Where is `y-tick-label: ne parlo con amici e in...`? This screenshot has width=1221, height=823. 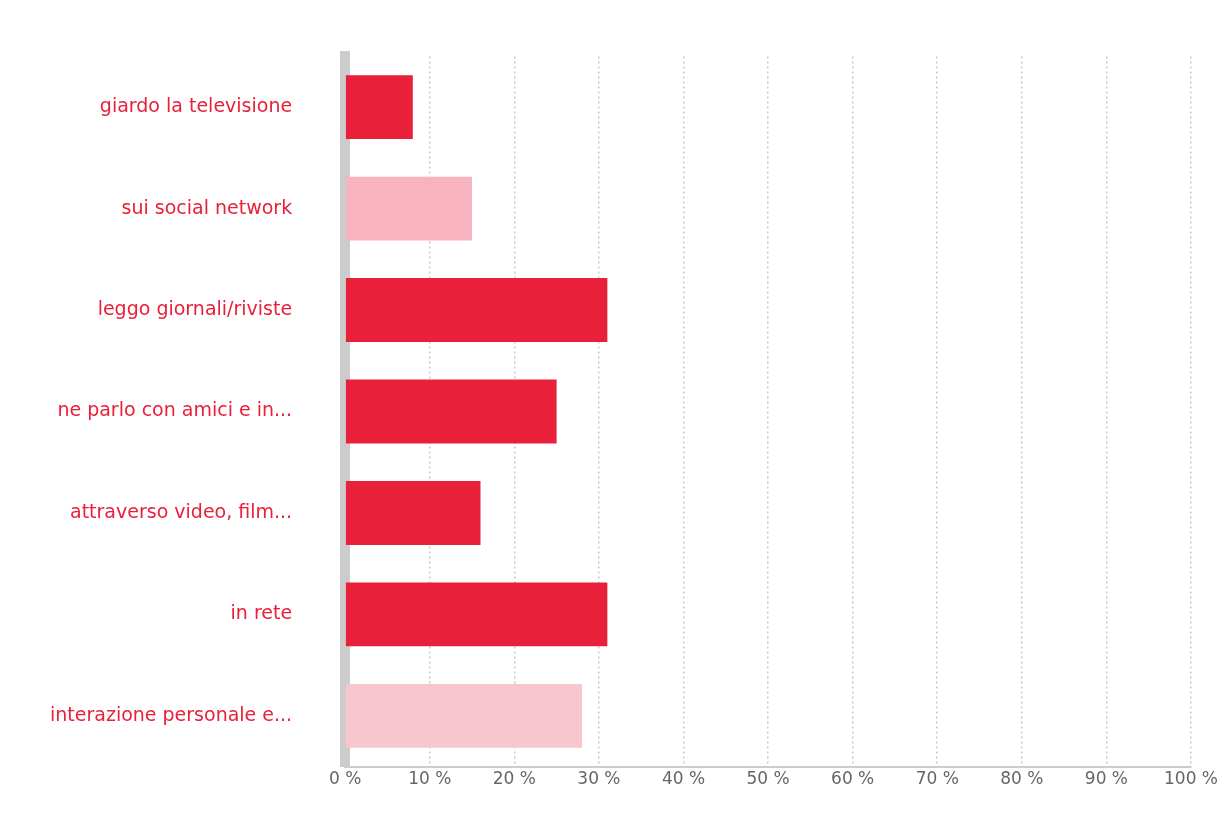 y-tick-label: ne parlo con amici e in... is located at coordinates (175, 409).